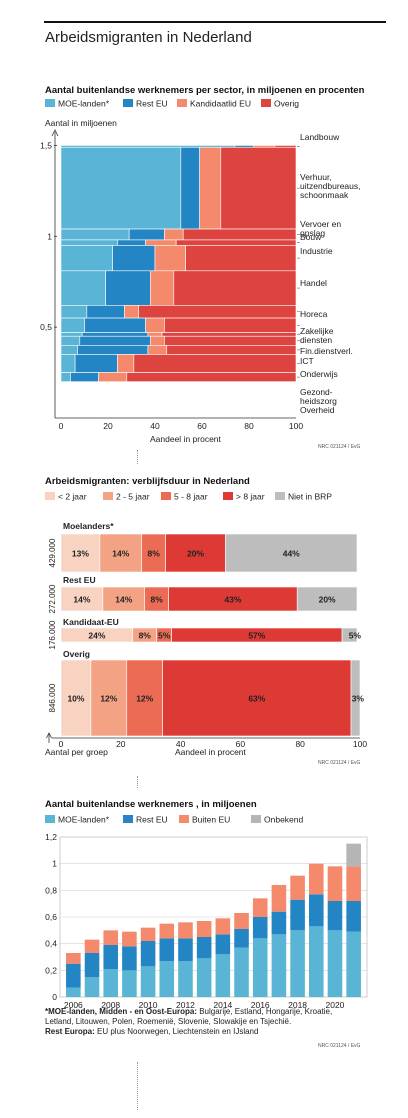  What do you see at coordinates (310, 497) in the screenshot?
I see `legend-label-niet-in-brp: Niet in BRP` at bounding box center [310, 497].